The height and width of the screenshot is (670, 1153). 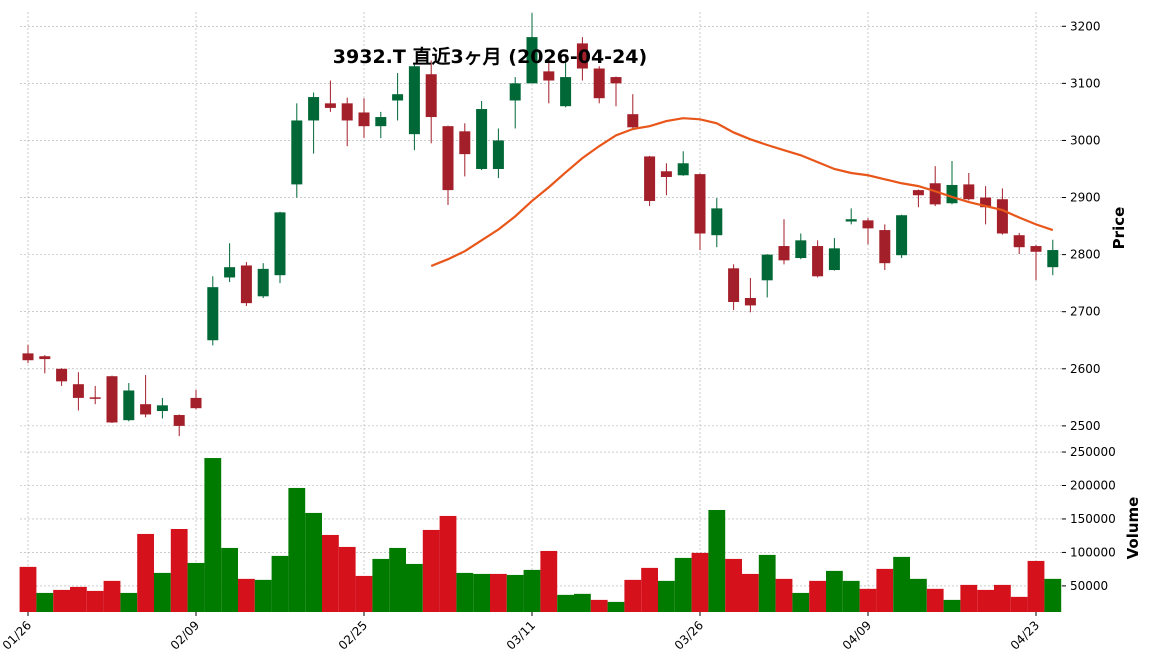 What do you see at coordinates (1089, 586) in the screenshot?
I see `volume-tick-label: 50000` at bounding box center [1089, 586].